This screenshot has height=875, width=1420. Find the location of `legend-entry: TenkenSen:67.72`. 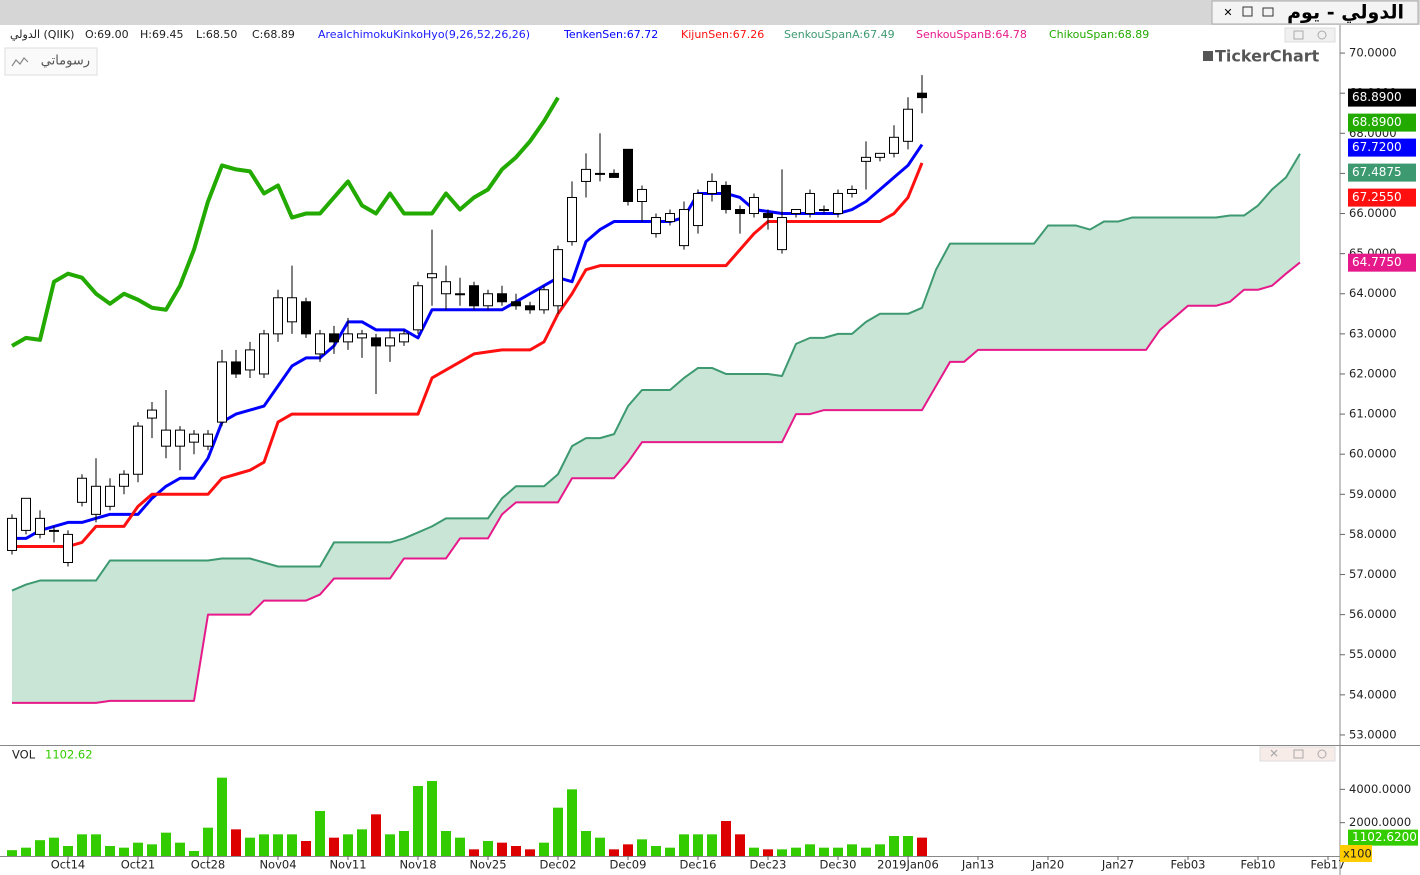

legend-entry: TenkenSen:67.72 is located at coordinates (610, 34).